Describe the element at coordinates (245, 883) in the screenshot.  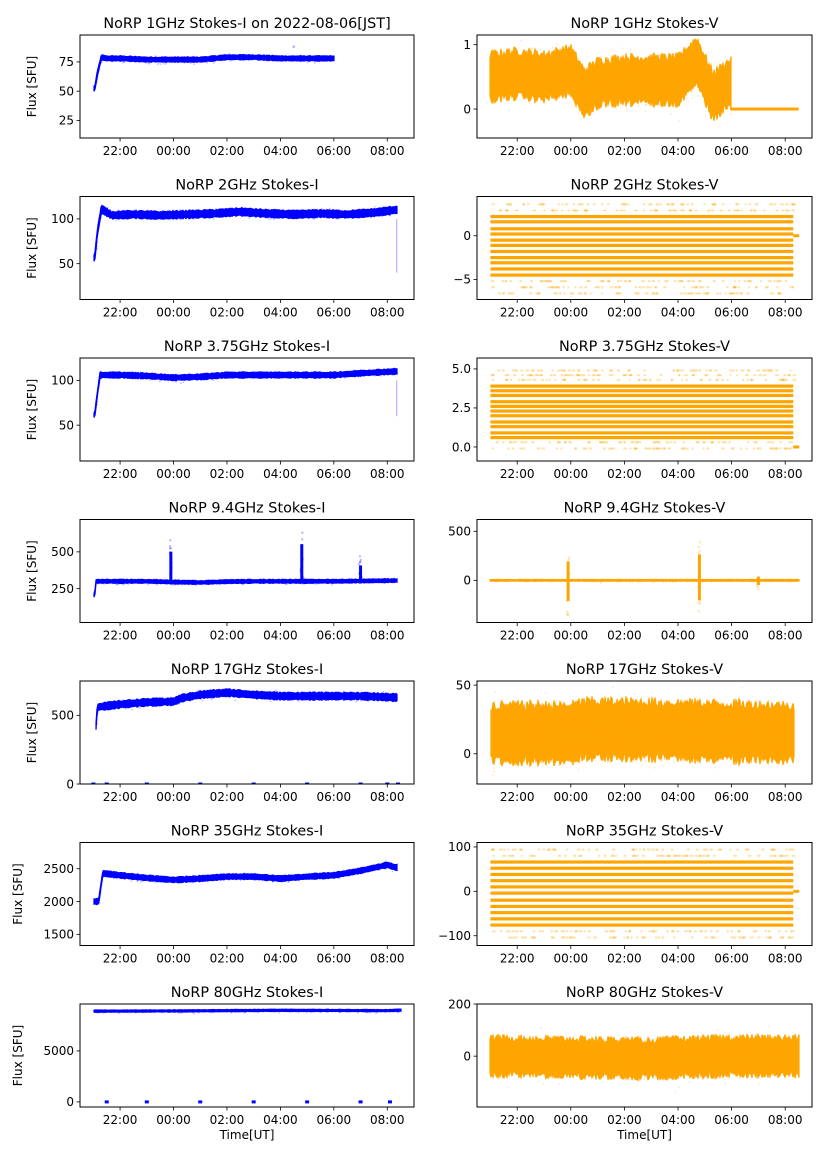
I see `data-series-band` at that location.